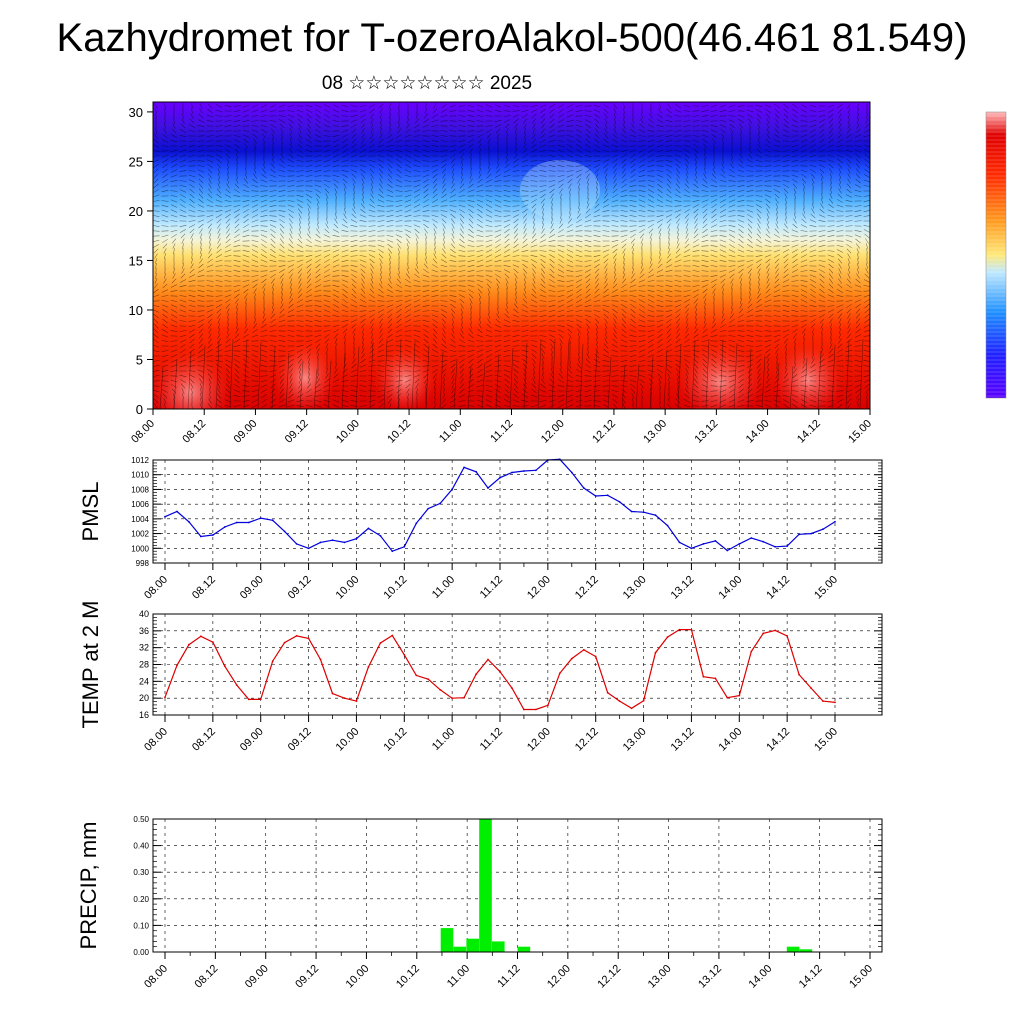 Image resolution: width=1024 pixels, height=1024 pixels. I want to click on y-tick-label: 24, so click(144, 681).